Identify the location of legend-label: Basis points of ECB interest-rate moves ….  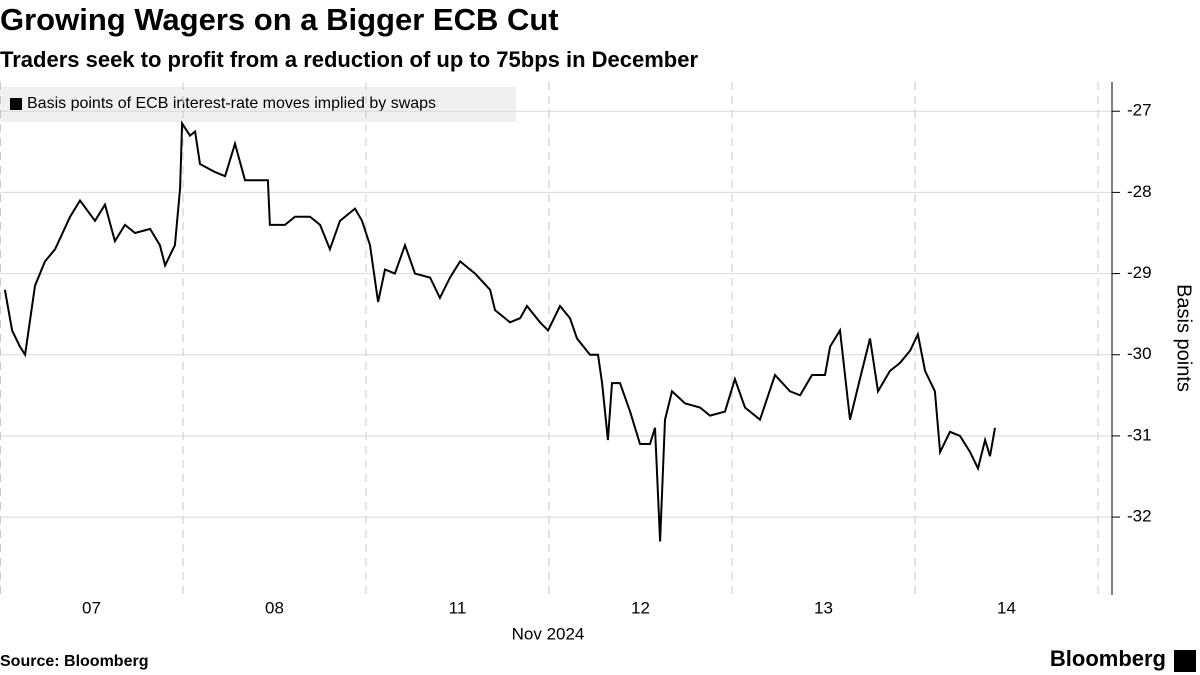
(231, 103).